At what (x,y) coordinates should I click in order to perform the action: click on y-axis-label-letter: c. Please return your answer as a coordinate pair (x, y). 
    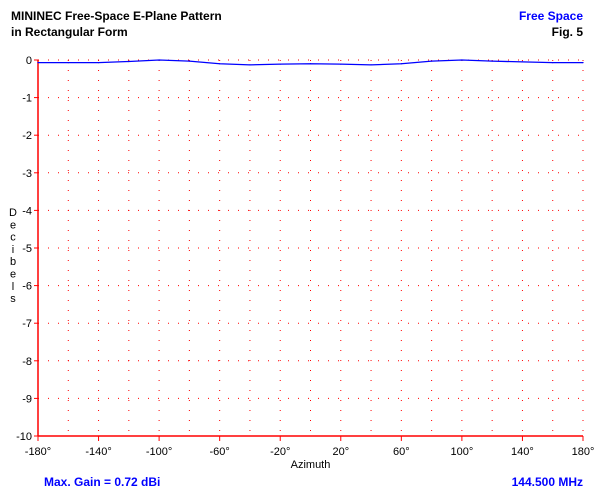
    Looking at the image, I should click on (13, 238).